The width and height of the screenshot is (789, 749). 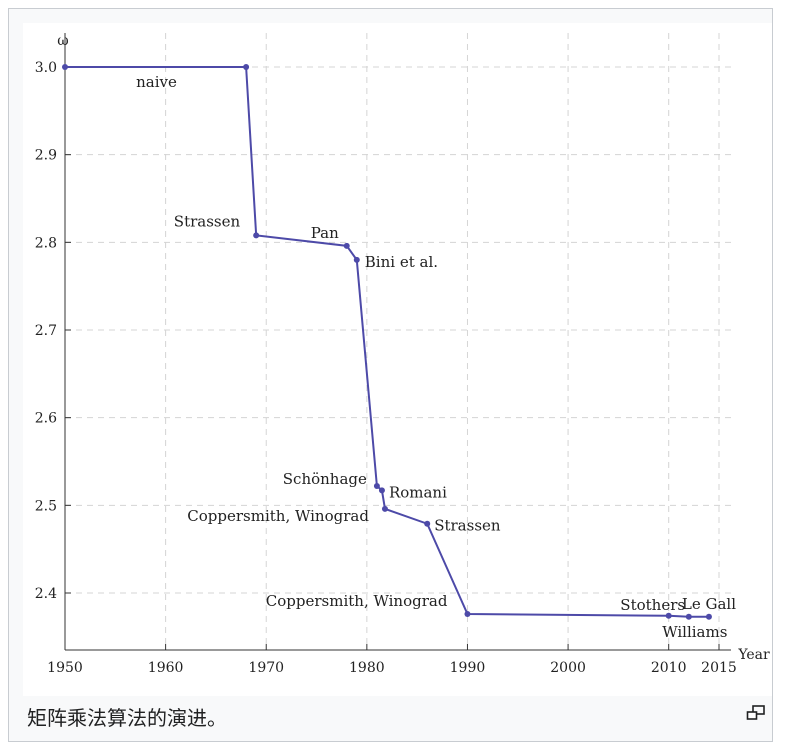 What do you see at coordinates (669, 668) in the screenshot?
I see `x-tick-label: 2010` at bounding box center [669, 668].